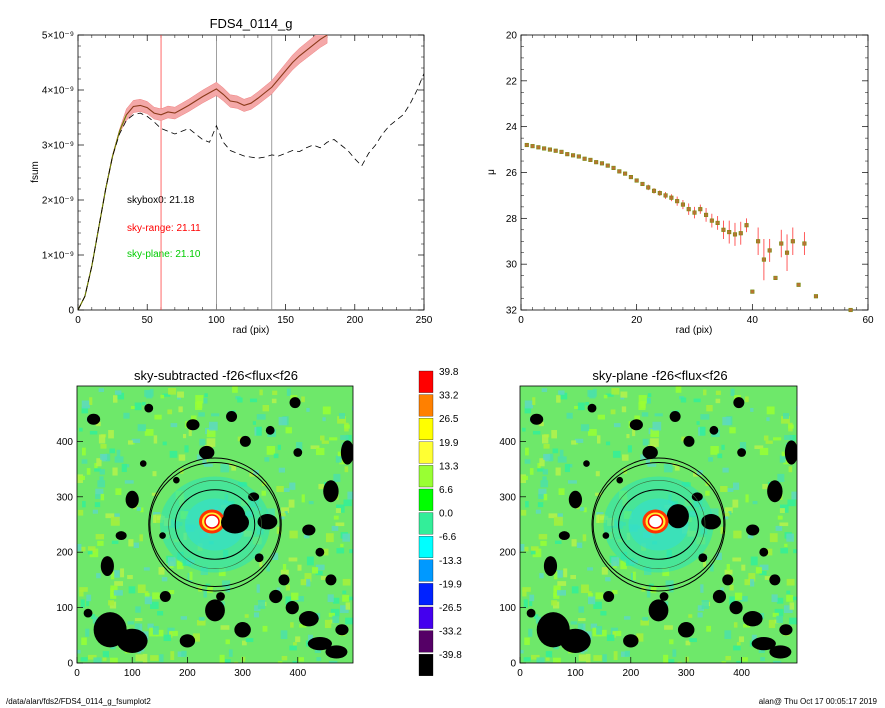  Describe the element at coordinates (58, 146) in the screenshot. I see `fsum-ytick-label: 3×10⁻⁹` at that location.